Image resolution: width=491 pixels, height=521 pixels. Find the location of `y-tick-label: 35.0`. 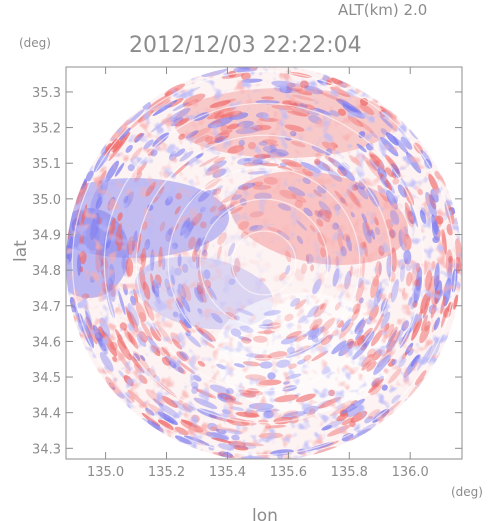

y-tick-label: 35.0 is located at coordinates (46, 200).